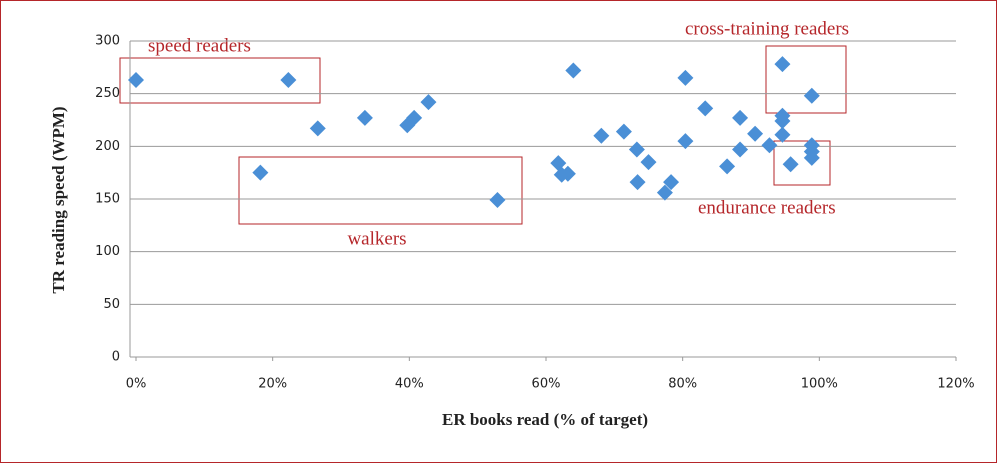 The height and width of the screenshot is (463, 997). Describe the element at coordinates (111, 304) in the screenshot. I see `y-tick-label: 50` at that location.